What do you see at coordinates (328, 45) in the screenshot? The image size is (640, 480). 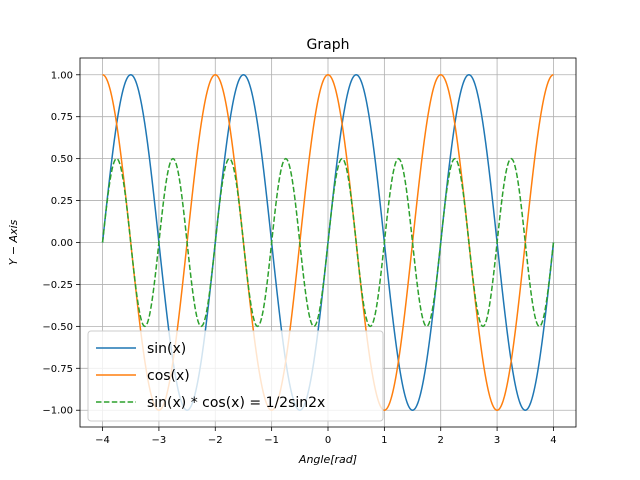 I see `chart-title: Graph` at bounding box center [328, 45].